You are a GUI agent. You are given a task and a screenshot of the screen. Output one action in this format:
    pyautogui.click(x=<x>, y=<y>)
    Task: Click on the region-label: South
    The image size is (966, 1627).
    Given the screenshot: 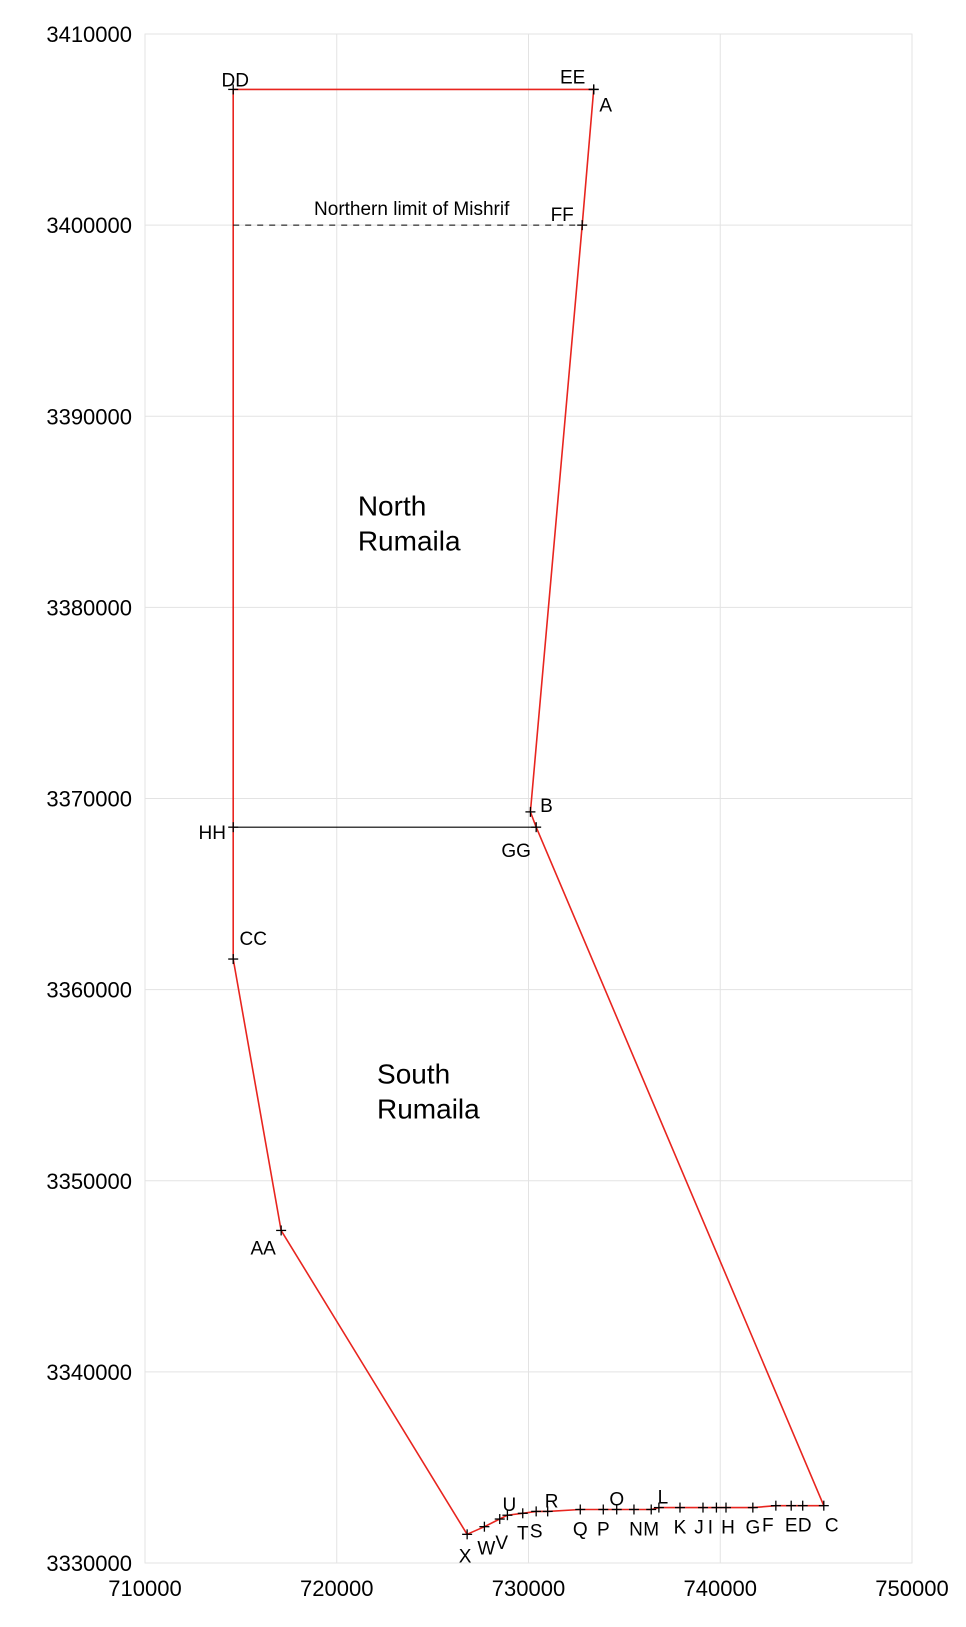 What is the action you would take?
    pyautogui.click(x=413, y=1073)
    